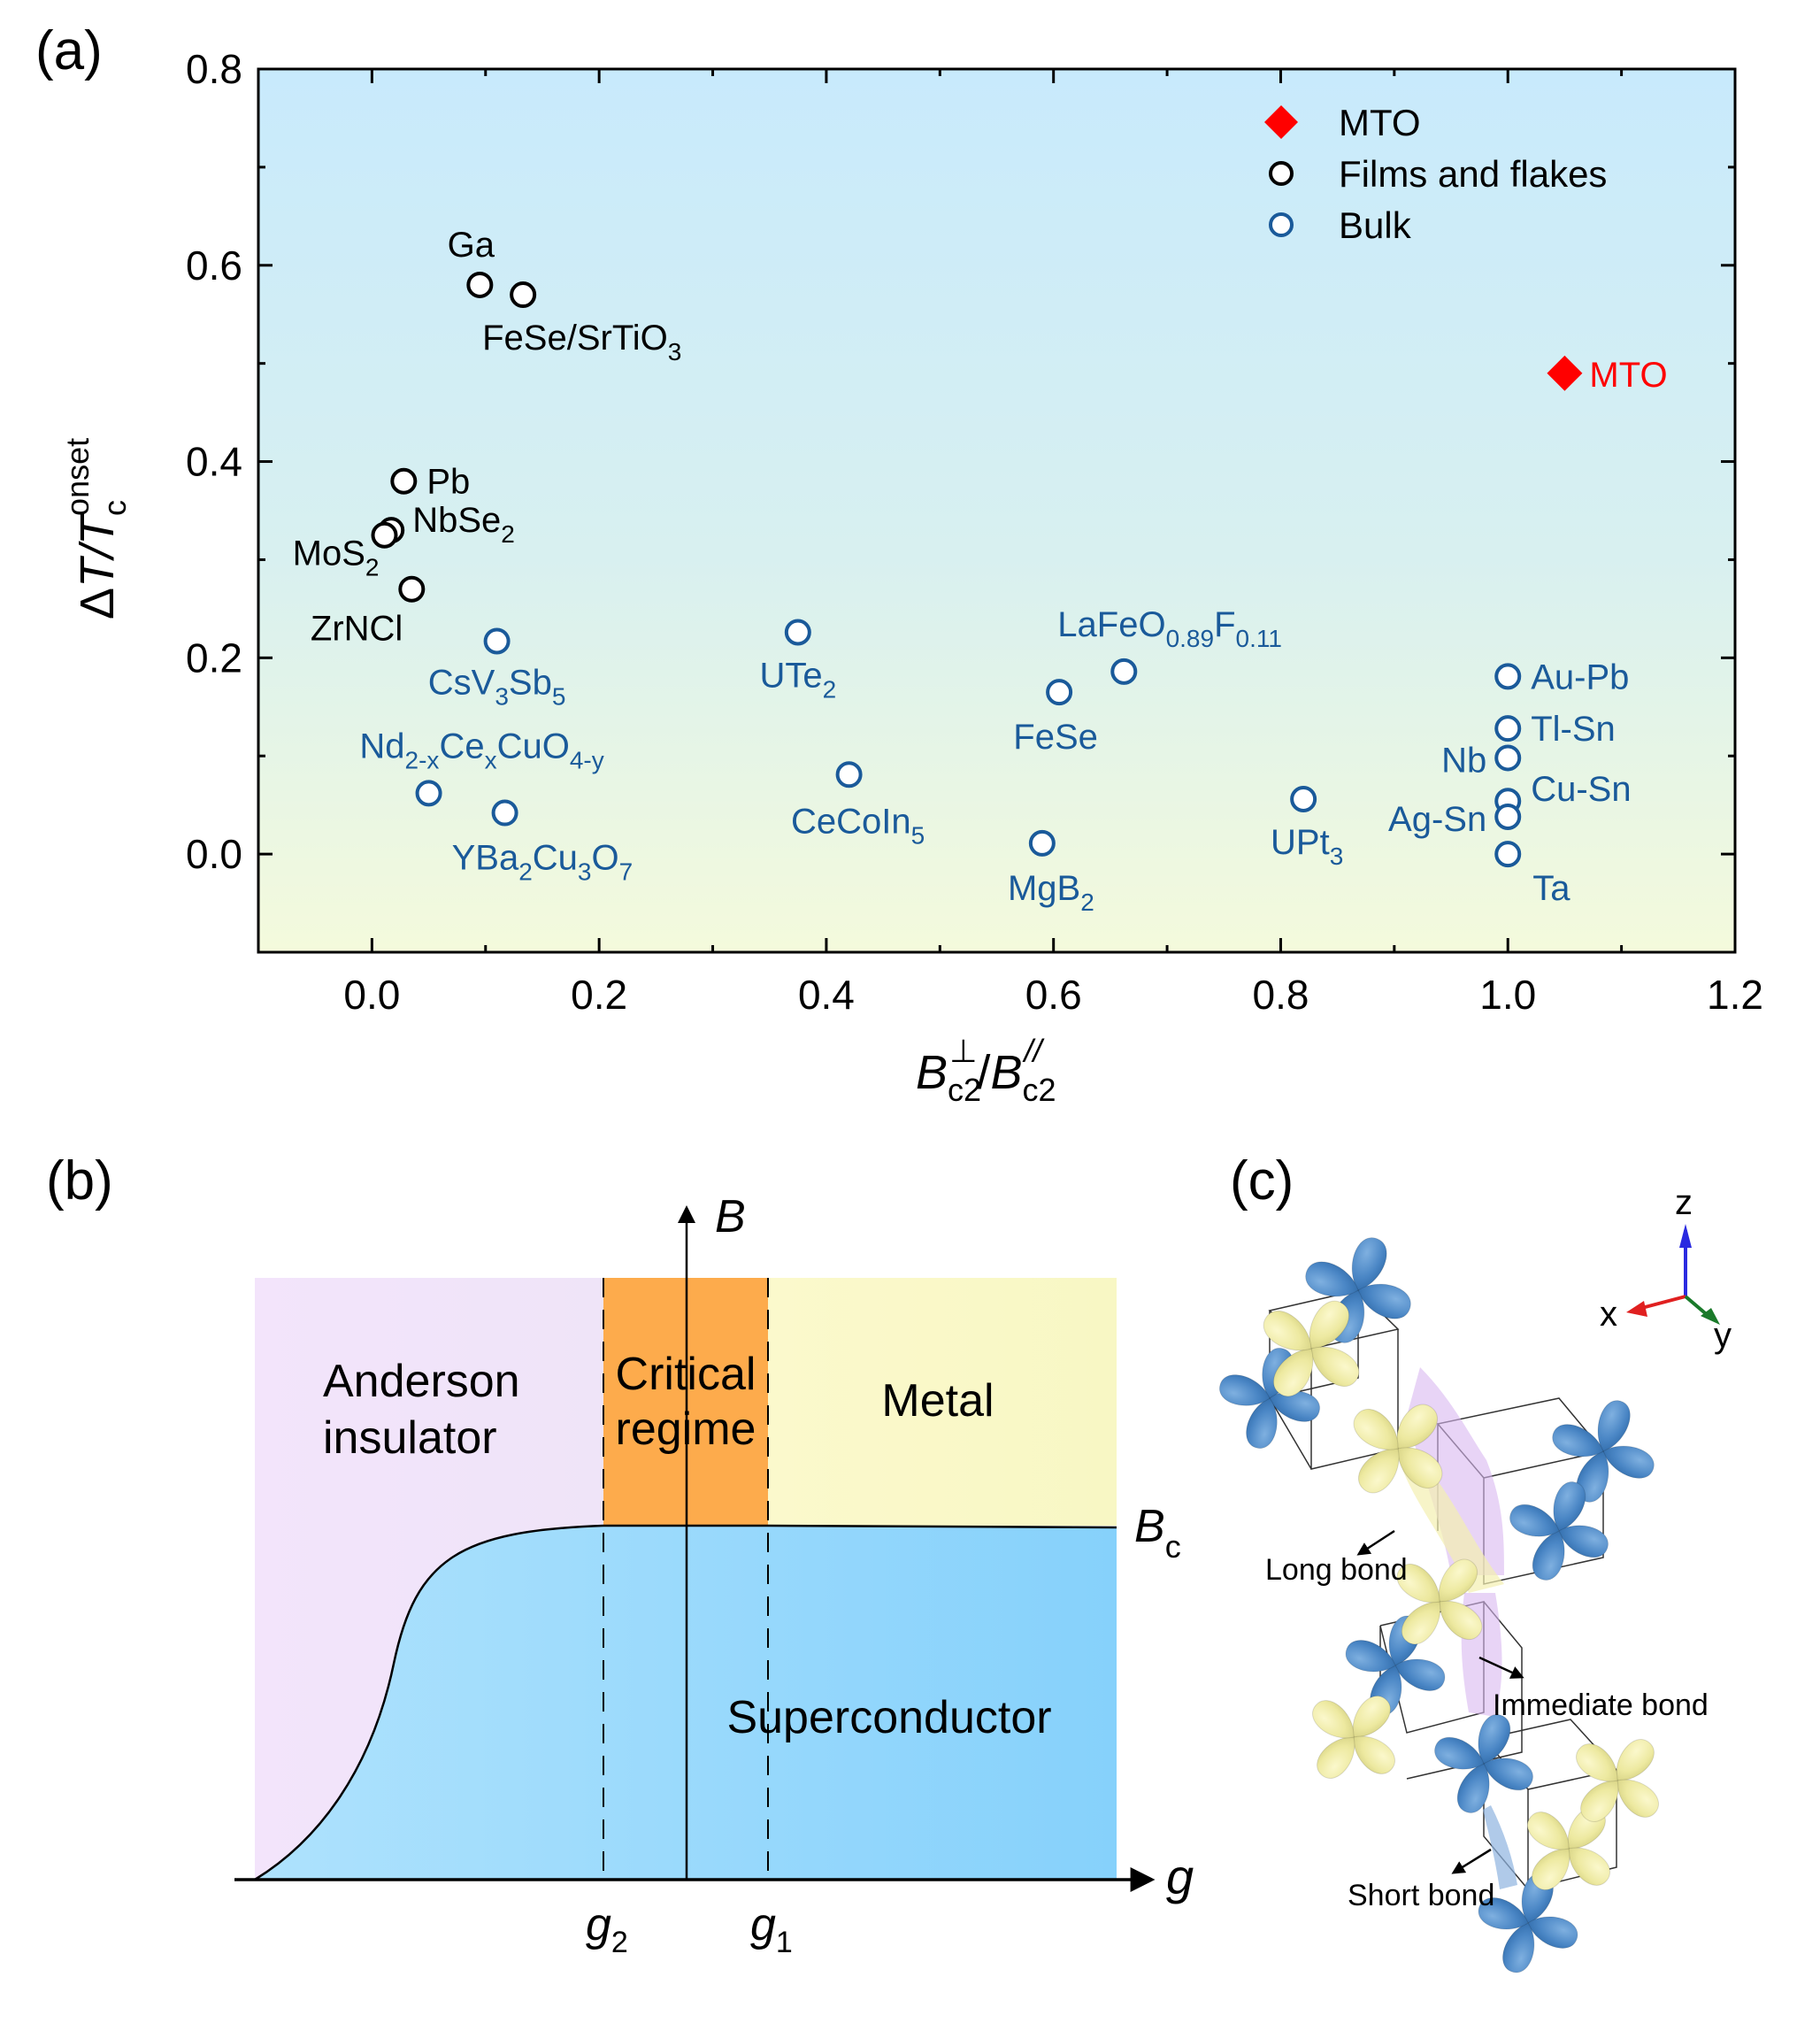  I want to click on data-label: MoS2, so click(337, 558).